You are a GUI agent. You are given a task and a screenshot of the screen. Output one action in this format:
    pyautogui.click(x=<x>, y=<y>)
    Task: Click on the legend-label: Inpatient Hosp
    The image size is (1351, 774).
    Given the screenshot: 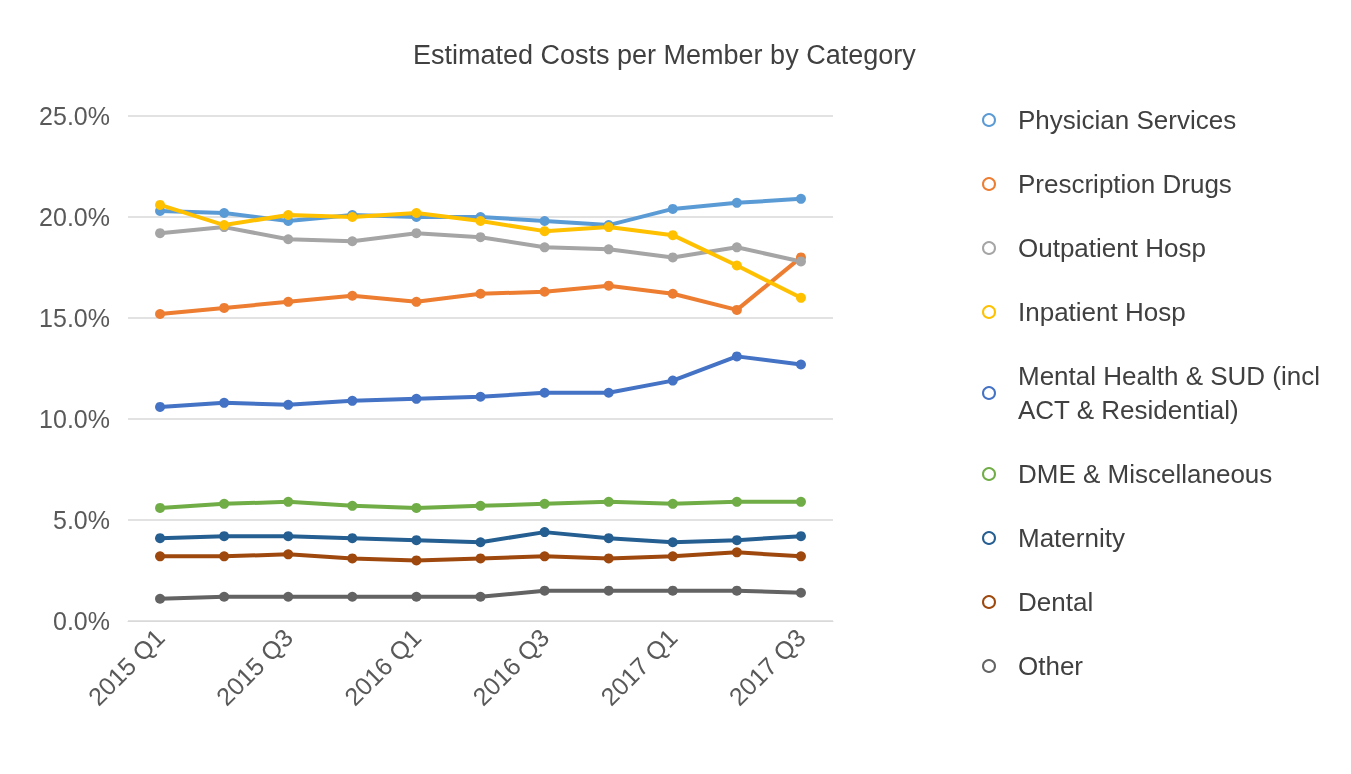 What is the action you would take?
    pyautogui.click(x=1102, y=312)
    